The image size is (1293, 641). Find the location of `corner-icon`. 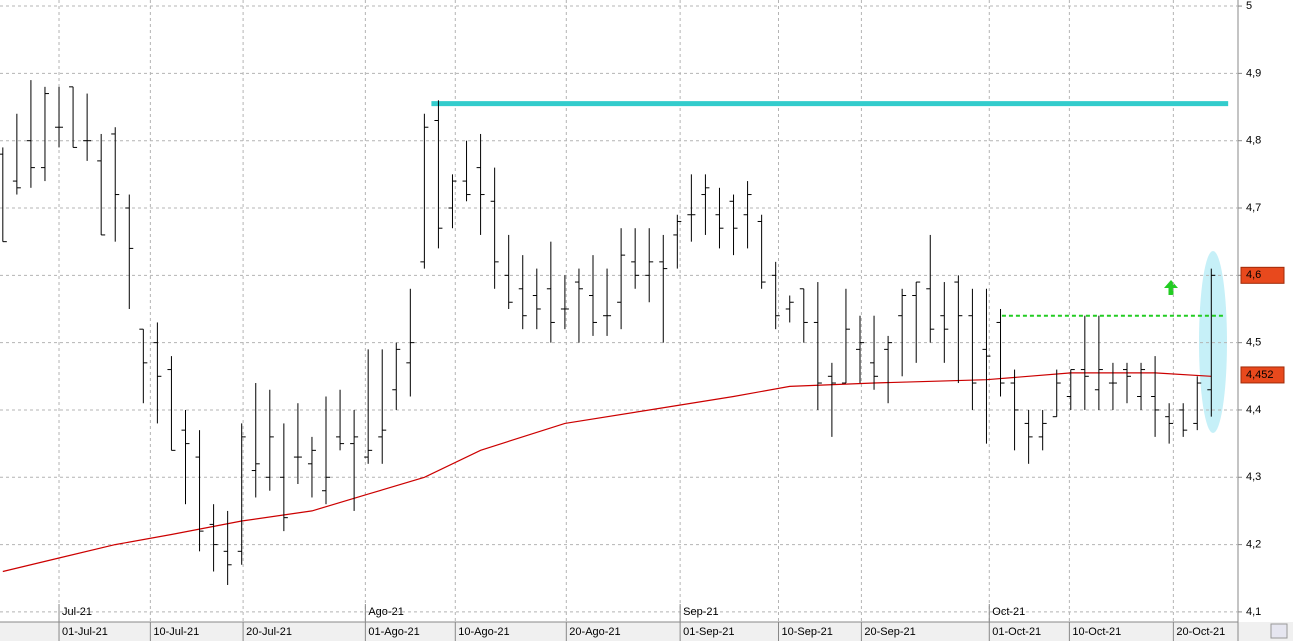

corner-icon is located at coordinates (1279, 631).